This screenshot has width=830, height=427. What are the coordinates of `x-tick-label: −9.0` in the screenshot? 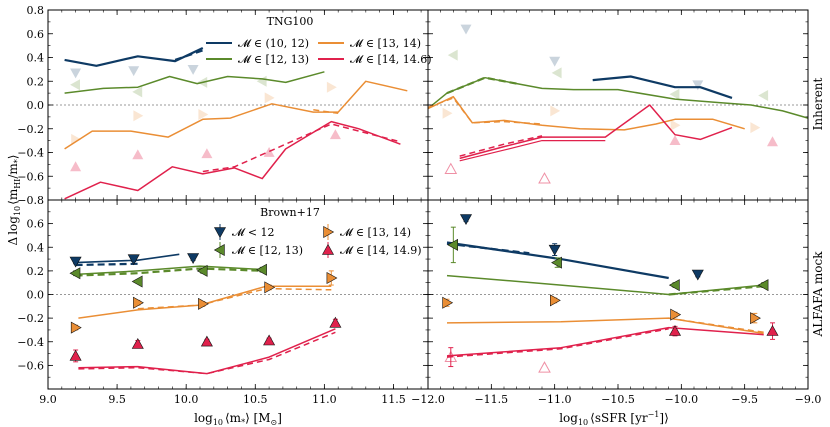 It's located at (808, 399).